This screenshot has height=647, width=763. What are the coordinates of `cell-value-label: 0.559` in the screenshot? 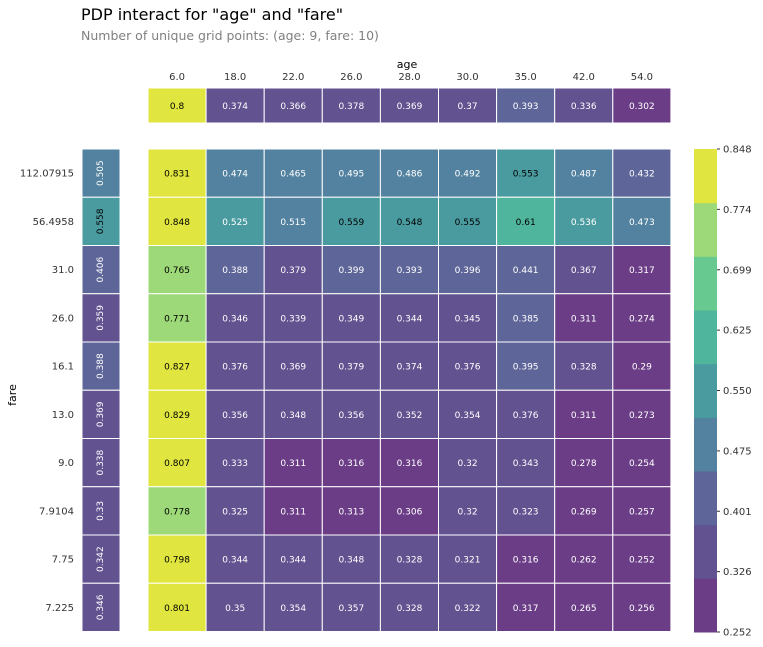 It's located at (351, 223).